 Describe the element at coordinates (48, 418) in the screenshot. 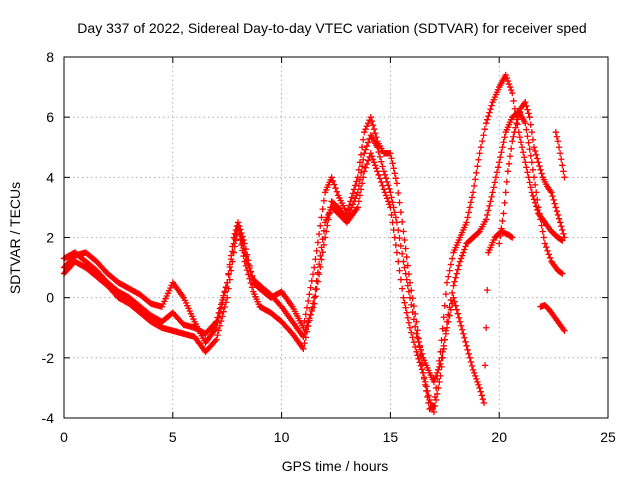

I see `y-tick-label: -4` at that location.